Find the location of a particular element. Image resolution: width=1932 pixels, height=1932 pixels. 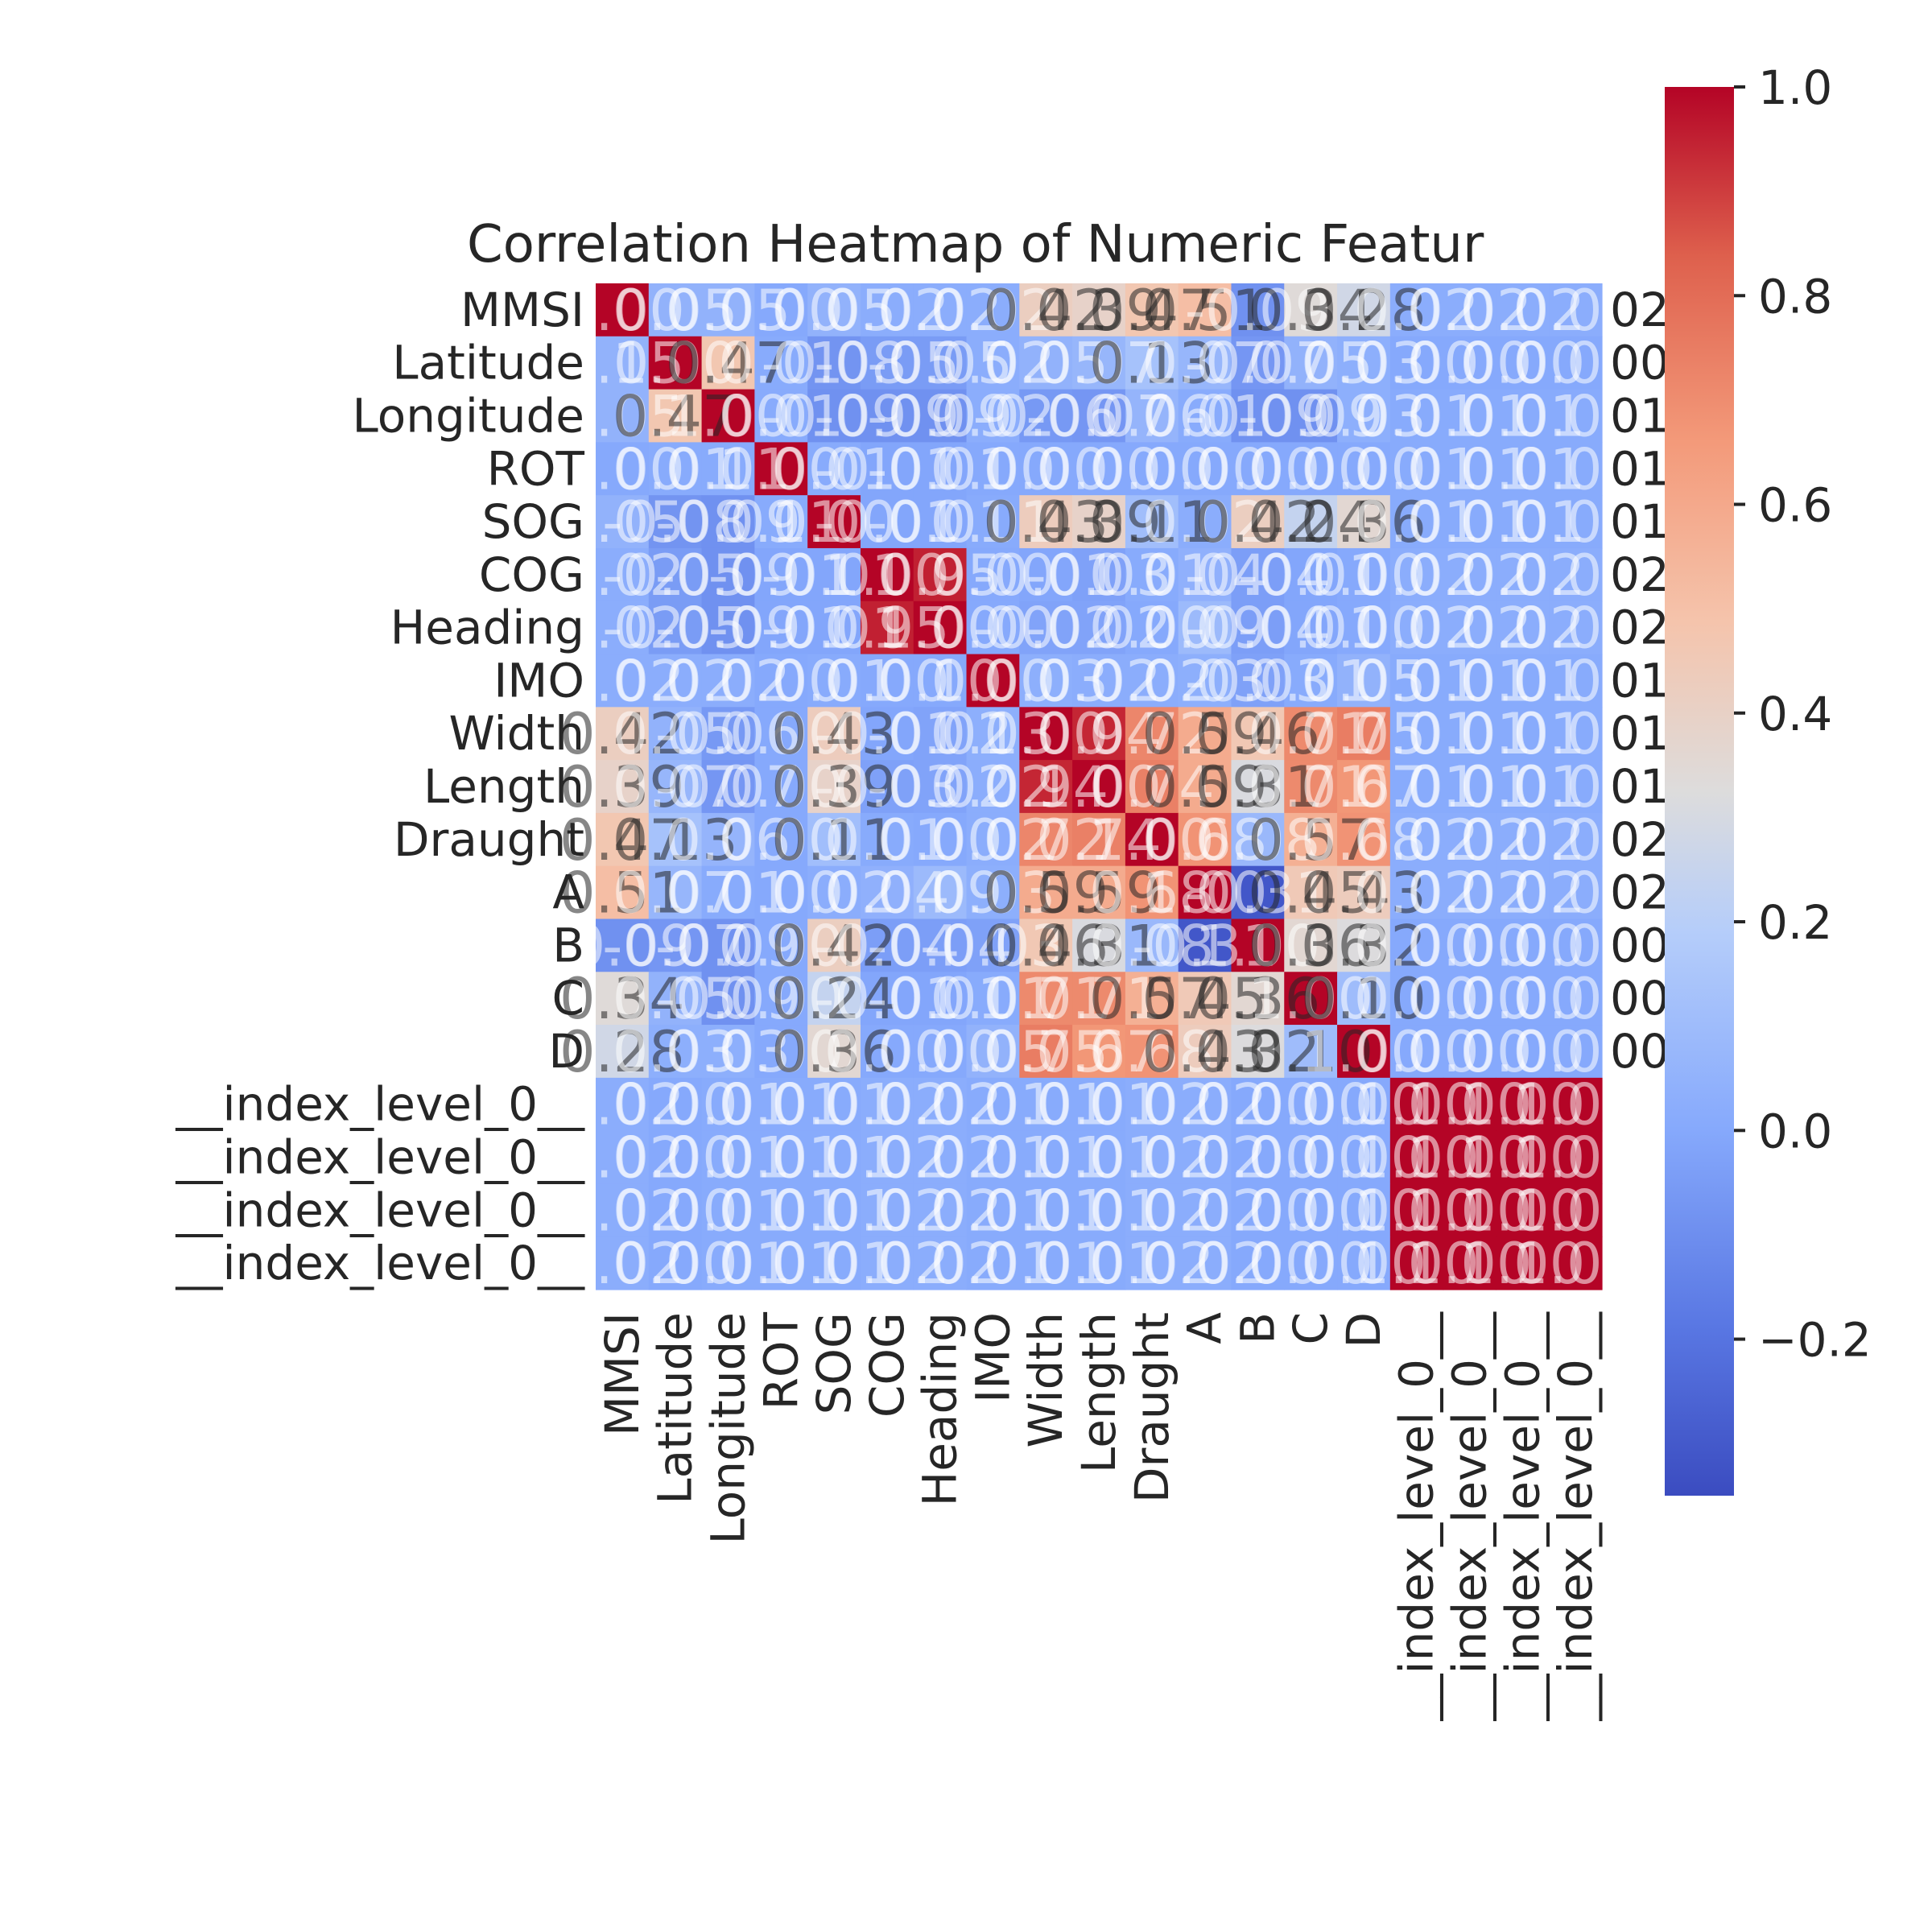

cell-annotation: 0.43 is located at coordinates (834, 734).